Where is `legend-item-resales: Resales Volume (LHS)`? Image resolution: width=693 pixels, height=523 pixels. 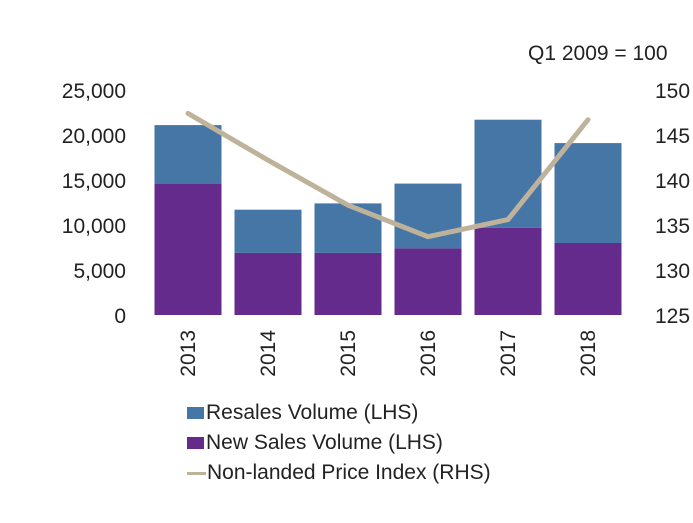 legend-item-resales: Resales Volume (LHS) is located at coordinates (339, 413).